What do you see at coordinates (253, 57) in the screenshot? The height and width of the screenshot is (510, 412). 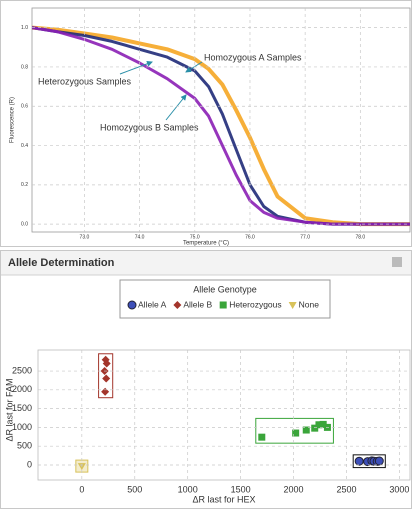 I see `annotation: Homozygous A Samples` at bounding box center [253, 57].